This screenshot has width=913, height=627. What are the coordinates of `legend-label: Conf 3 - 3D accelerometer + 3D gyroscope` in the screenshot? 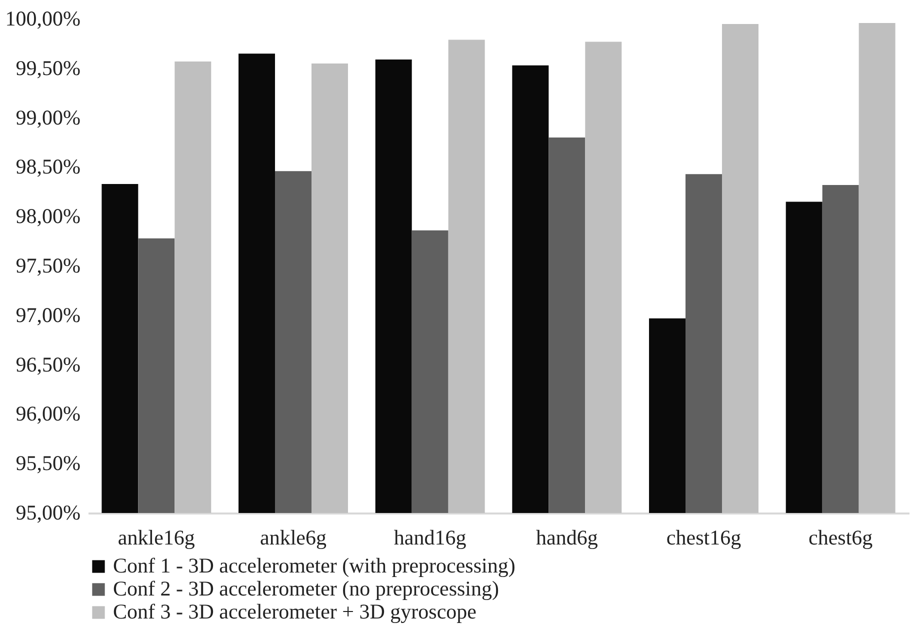 It's located at (294, 612).